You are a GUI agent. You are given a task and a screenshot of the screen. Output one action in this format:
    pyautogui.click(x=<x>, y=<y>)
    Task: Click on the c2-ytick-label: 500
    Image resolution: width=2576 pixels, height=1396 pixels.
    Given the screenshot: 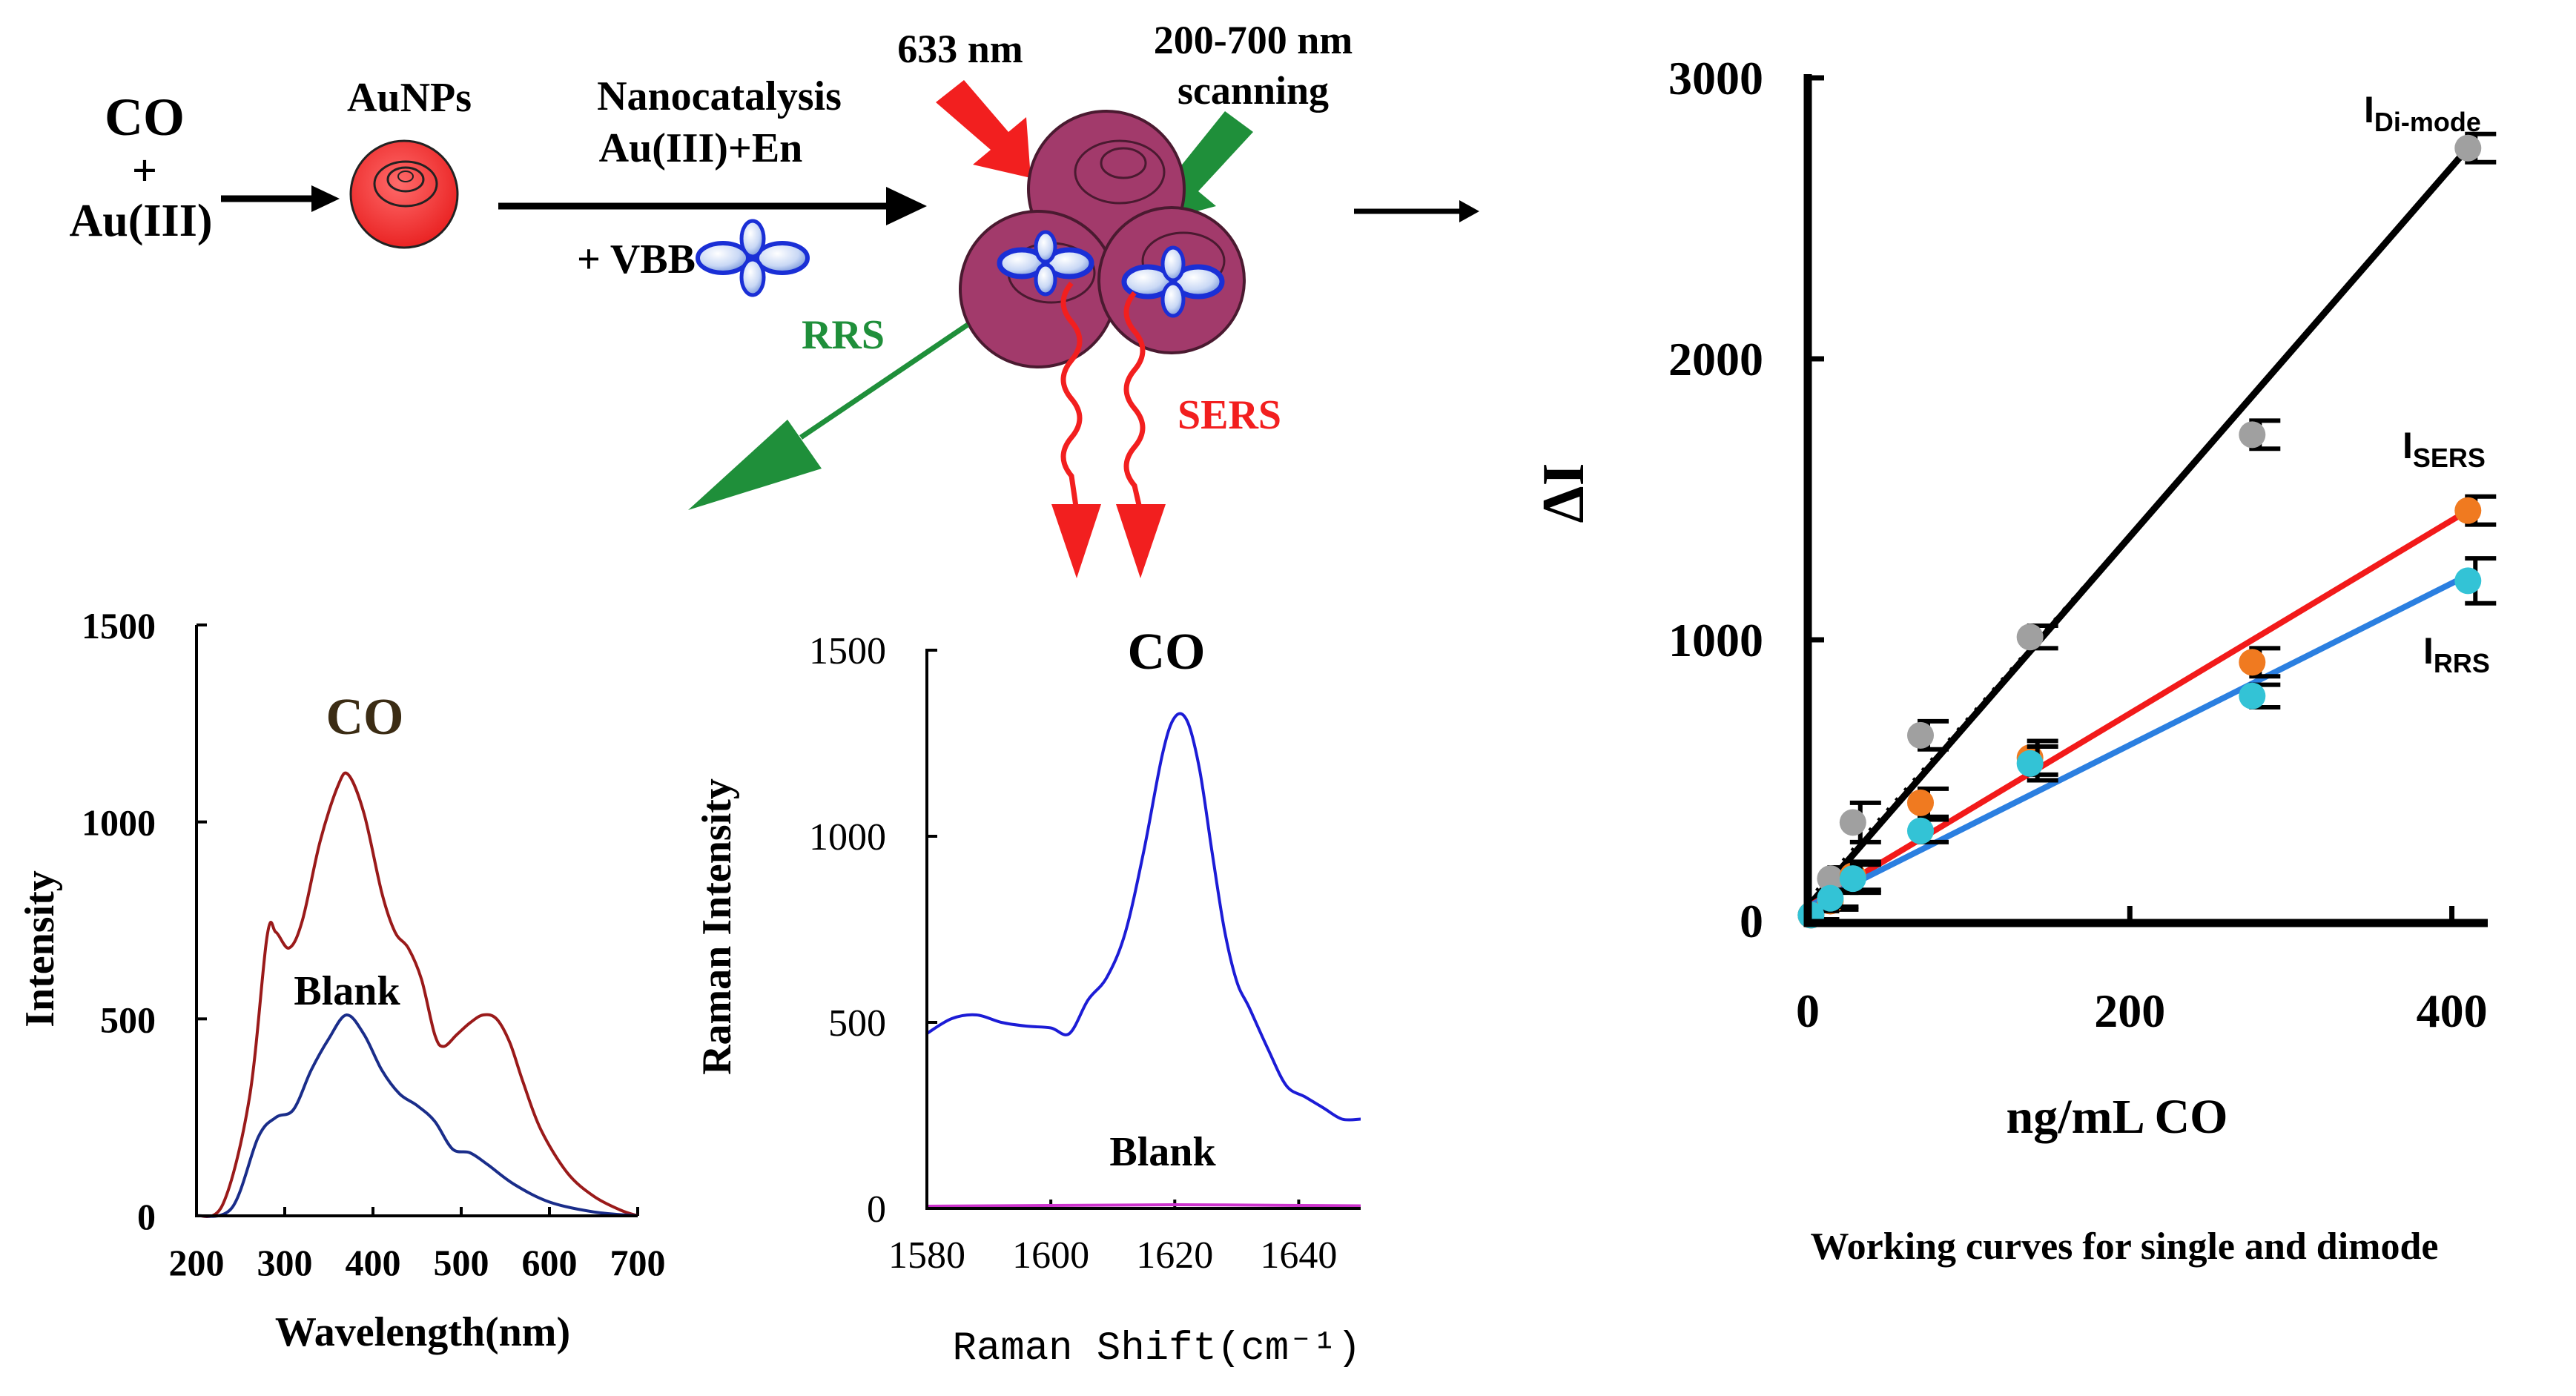 What is the action you would take?
    pyautogui.click(x=857, y=1023)
    